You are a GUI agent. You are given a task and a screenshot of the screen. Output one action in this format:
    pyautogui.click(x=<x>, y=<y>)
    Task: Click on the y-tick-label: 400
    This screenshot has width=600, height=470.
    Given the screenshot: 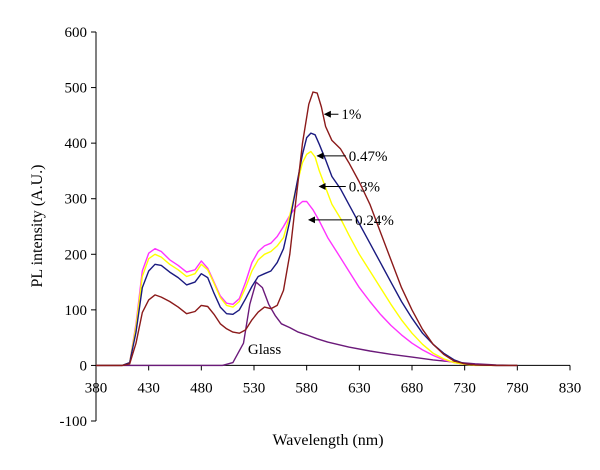 What is the action you would take?
    pyautogui.click(x=76, y=144)
    